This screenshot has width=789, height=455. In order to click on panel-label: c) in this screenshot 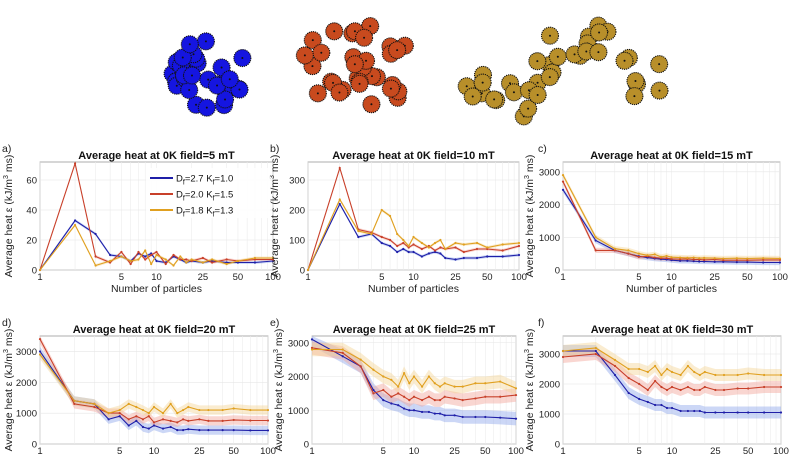, I will do `click(542, 149)`.